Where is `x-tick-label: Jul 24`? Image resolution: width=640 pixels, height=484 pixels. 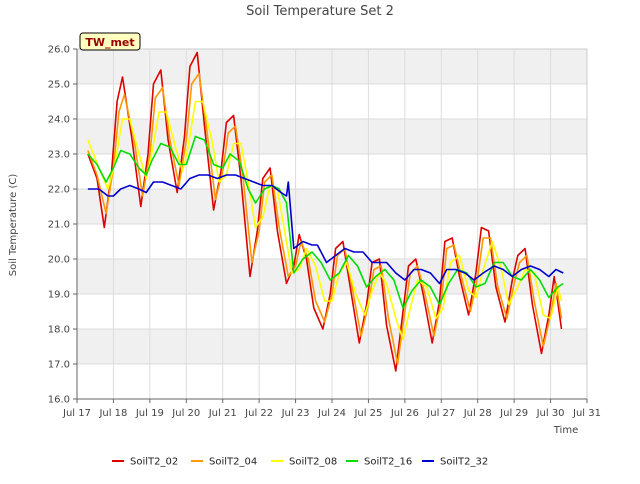
x-tick-label: Jul 24 is located at coordinates (331, 413).